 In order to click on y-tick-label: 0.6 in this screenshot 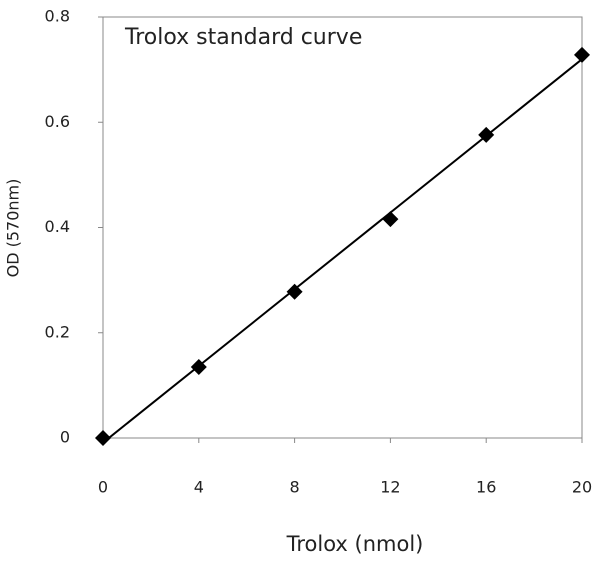, I will do `click(57, 121)`.